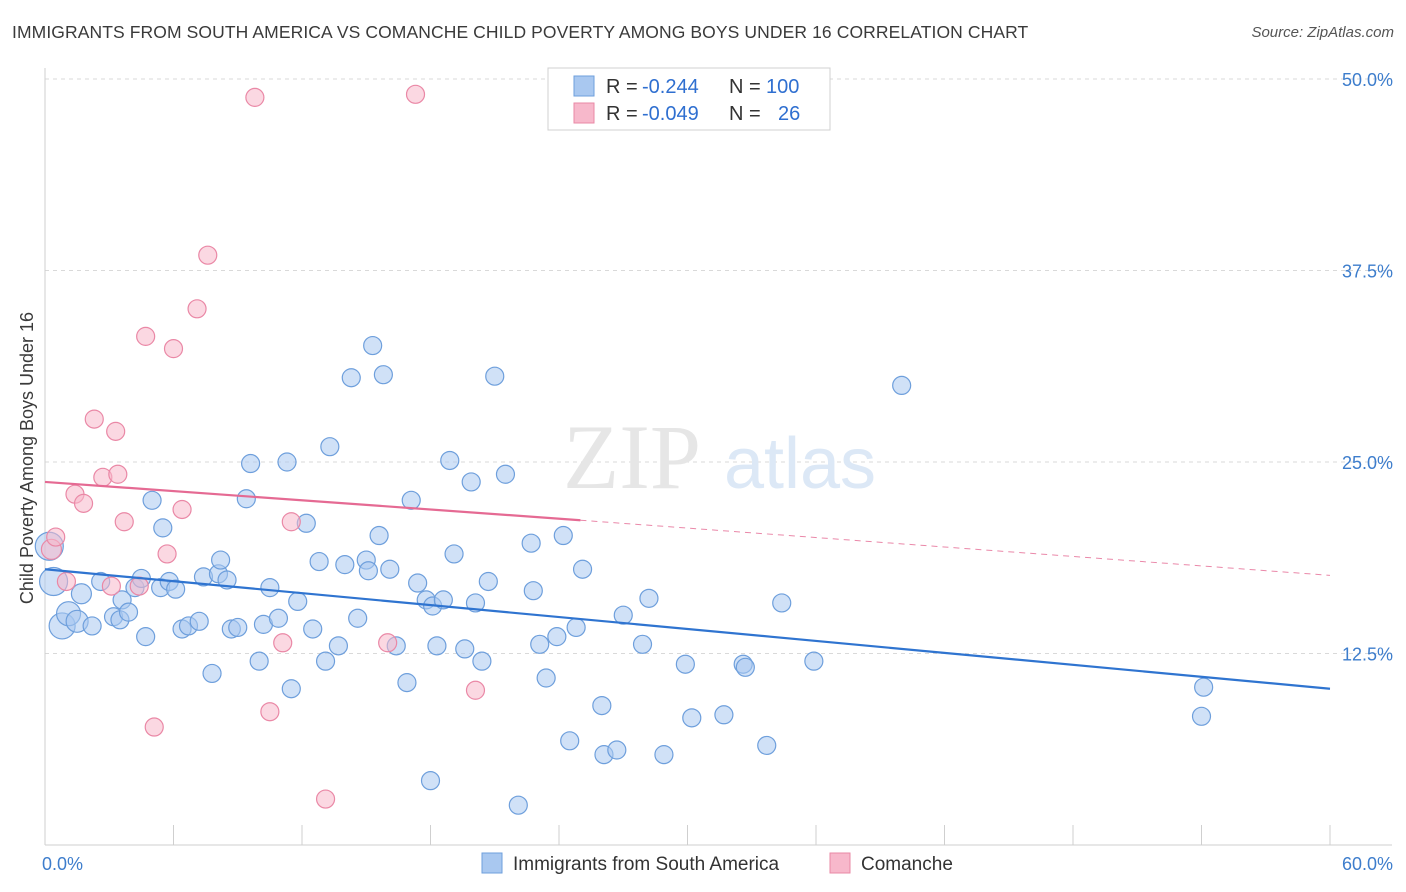 The width and height of the screenshot is (1406, 892). I want to click on x-tick-label-0: 0.0%, so click(62, 864).